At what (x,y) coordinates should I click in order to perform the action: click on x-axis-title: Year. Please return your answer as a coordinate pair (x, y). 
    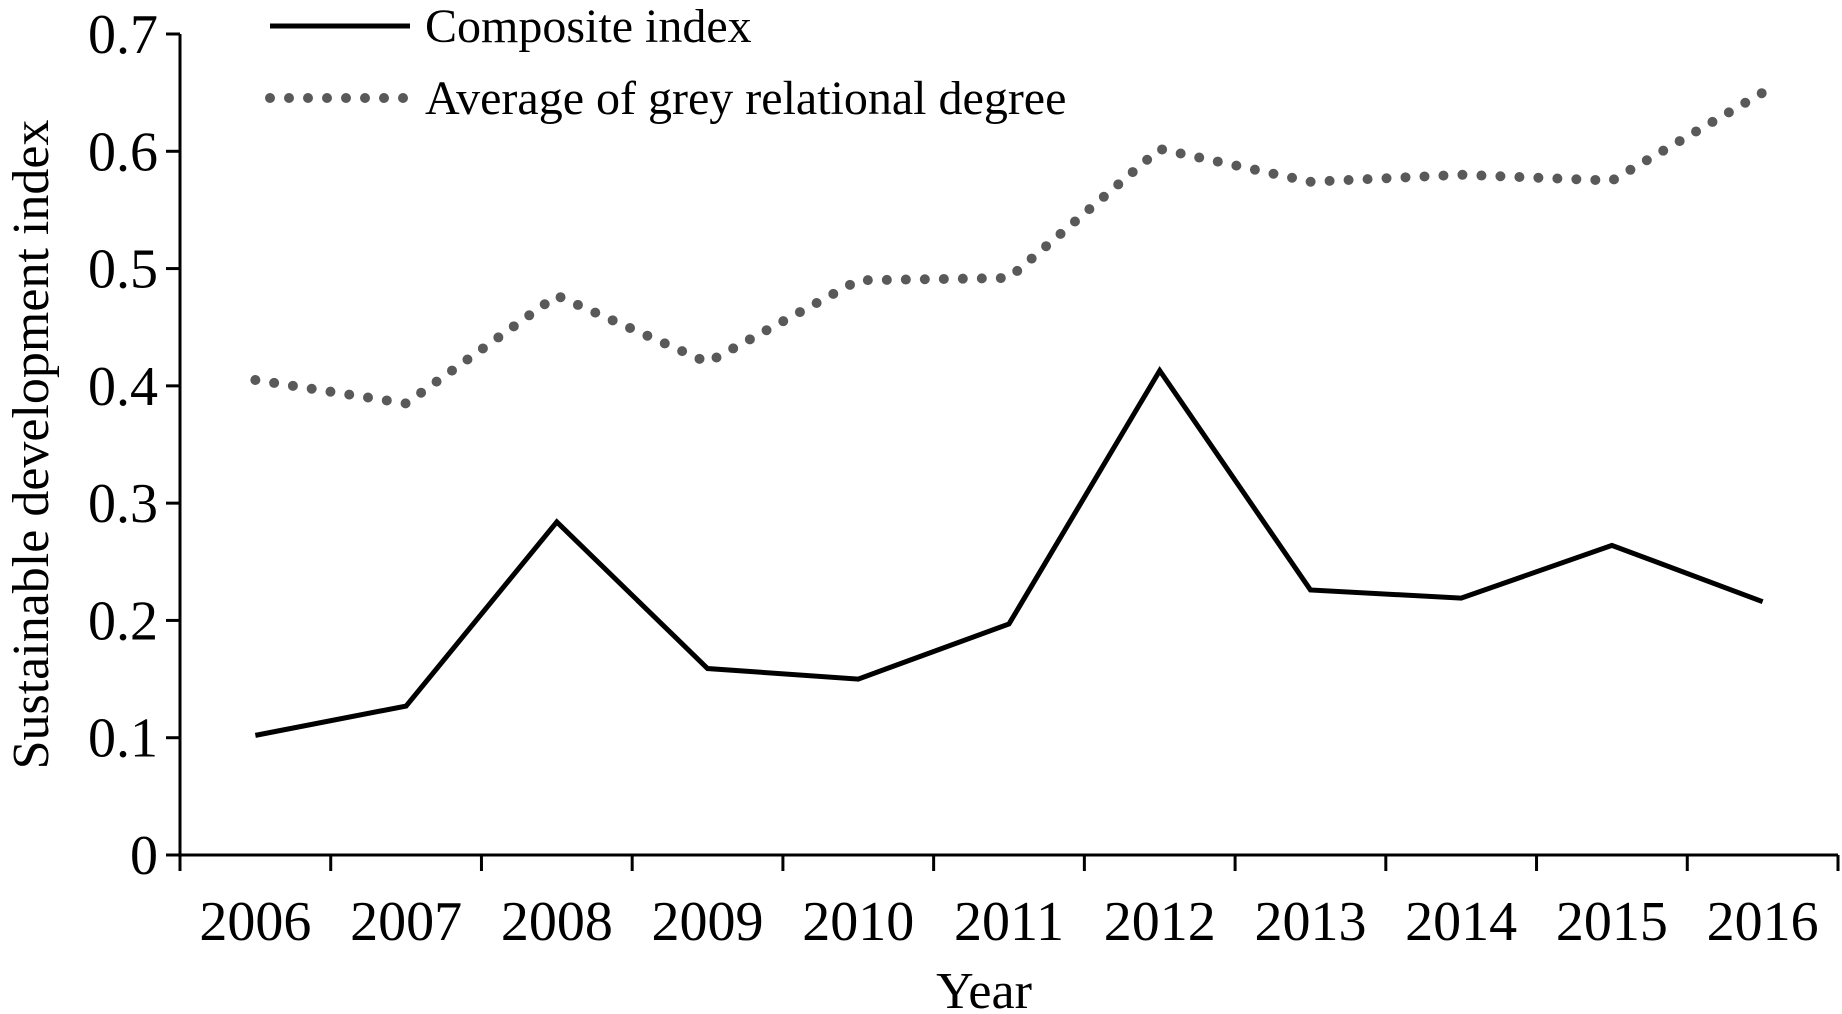
    Looking at the image, I should click on (984, 988).